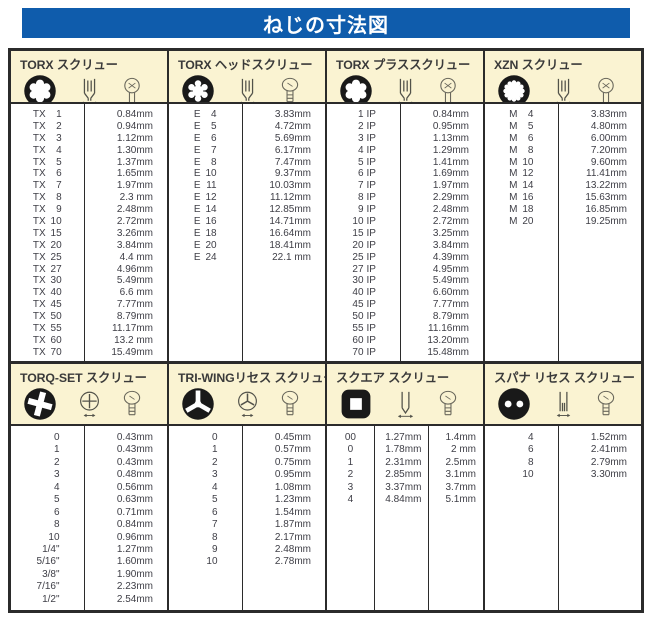  I want to click on row-size-label: 7 IP, so click(366, 186).